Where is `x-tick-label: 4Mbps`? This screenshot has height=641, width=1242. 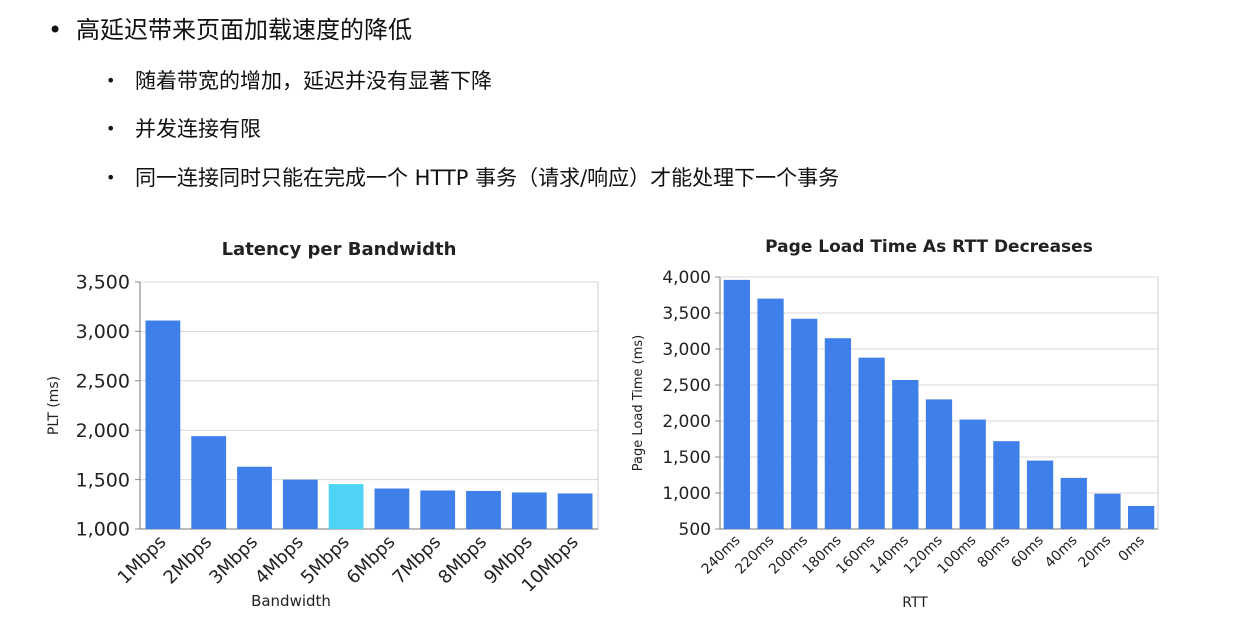 x-tick-label: 4Mbps is located at coordinates (279, 560).